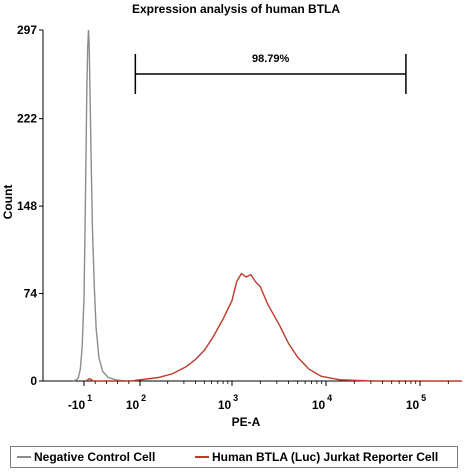  I want to click on x-tick-label: 10 3, so click(228, 402).